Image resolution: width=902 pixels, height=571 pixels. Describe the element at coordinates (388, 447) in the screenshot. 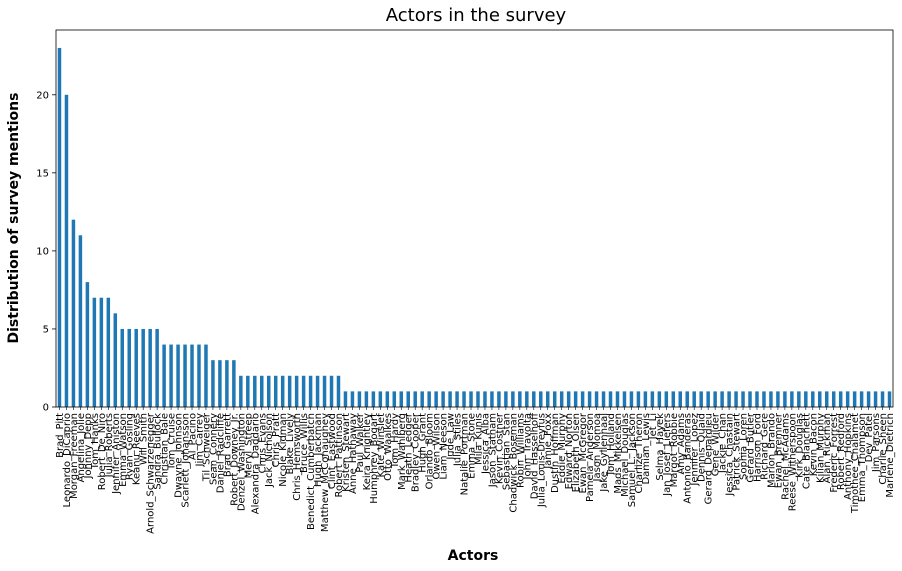

I see `x-tick-label: Otto_Waalkes` at that location.